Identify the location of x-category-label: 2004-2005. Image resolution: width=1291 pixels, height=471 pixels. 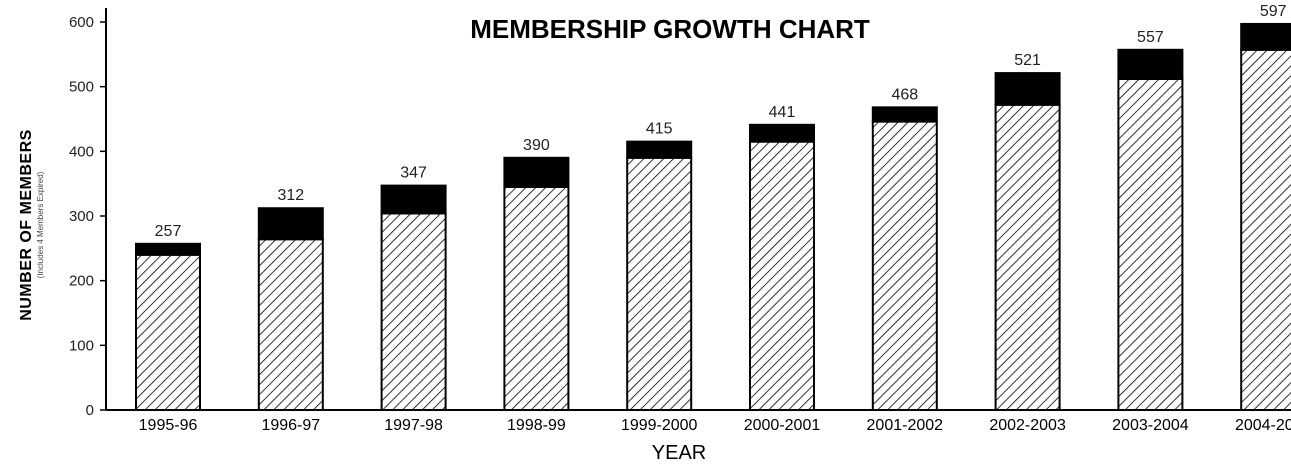
(1263, 425).